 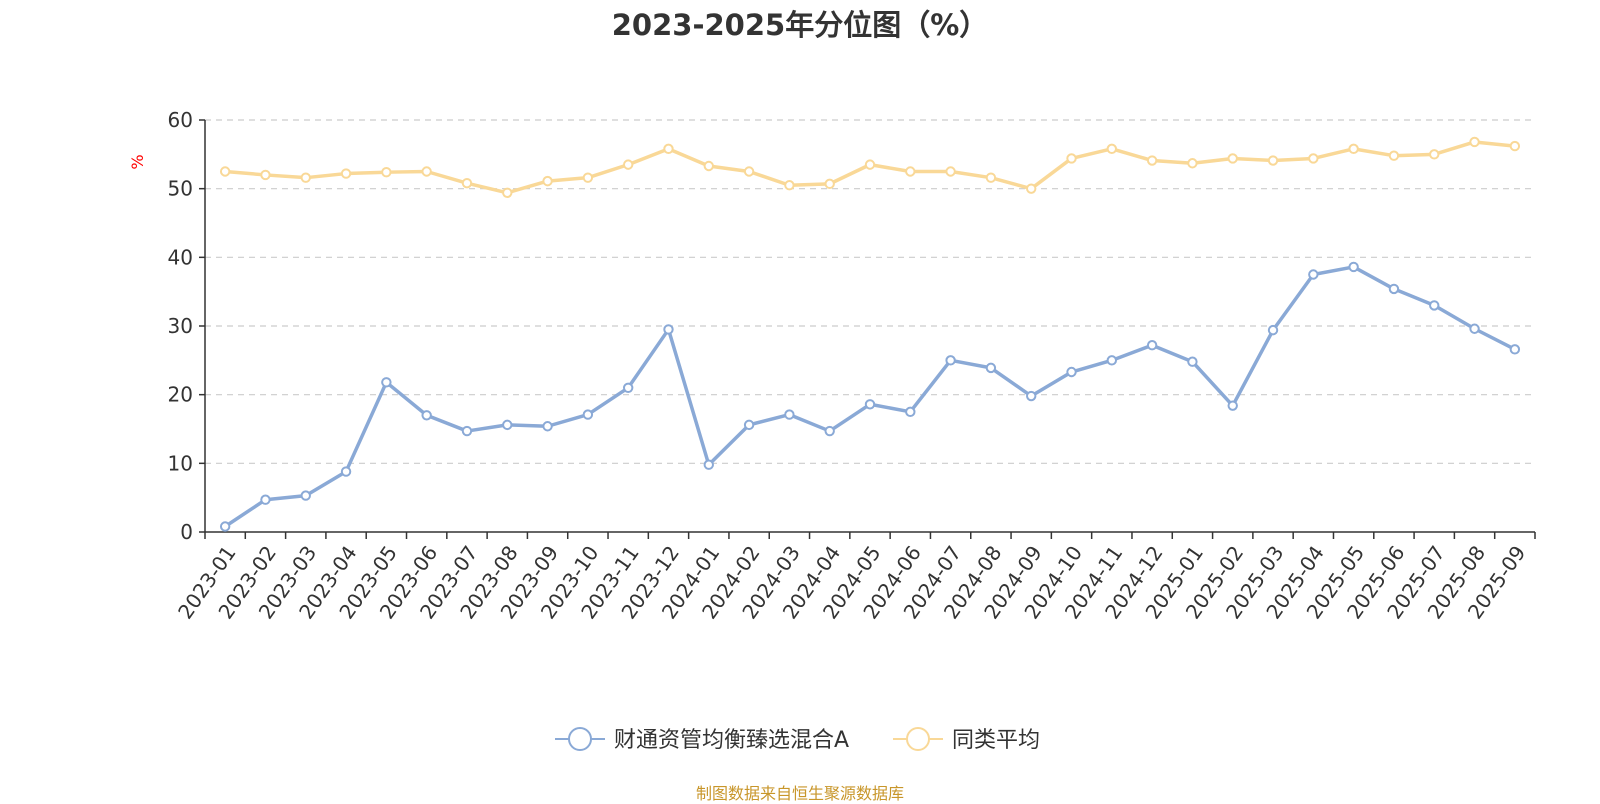 I want to click on source-note: 制图数据来自恒生聚源数据库, so click(x=799, y=793).